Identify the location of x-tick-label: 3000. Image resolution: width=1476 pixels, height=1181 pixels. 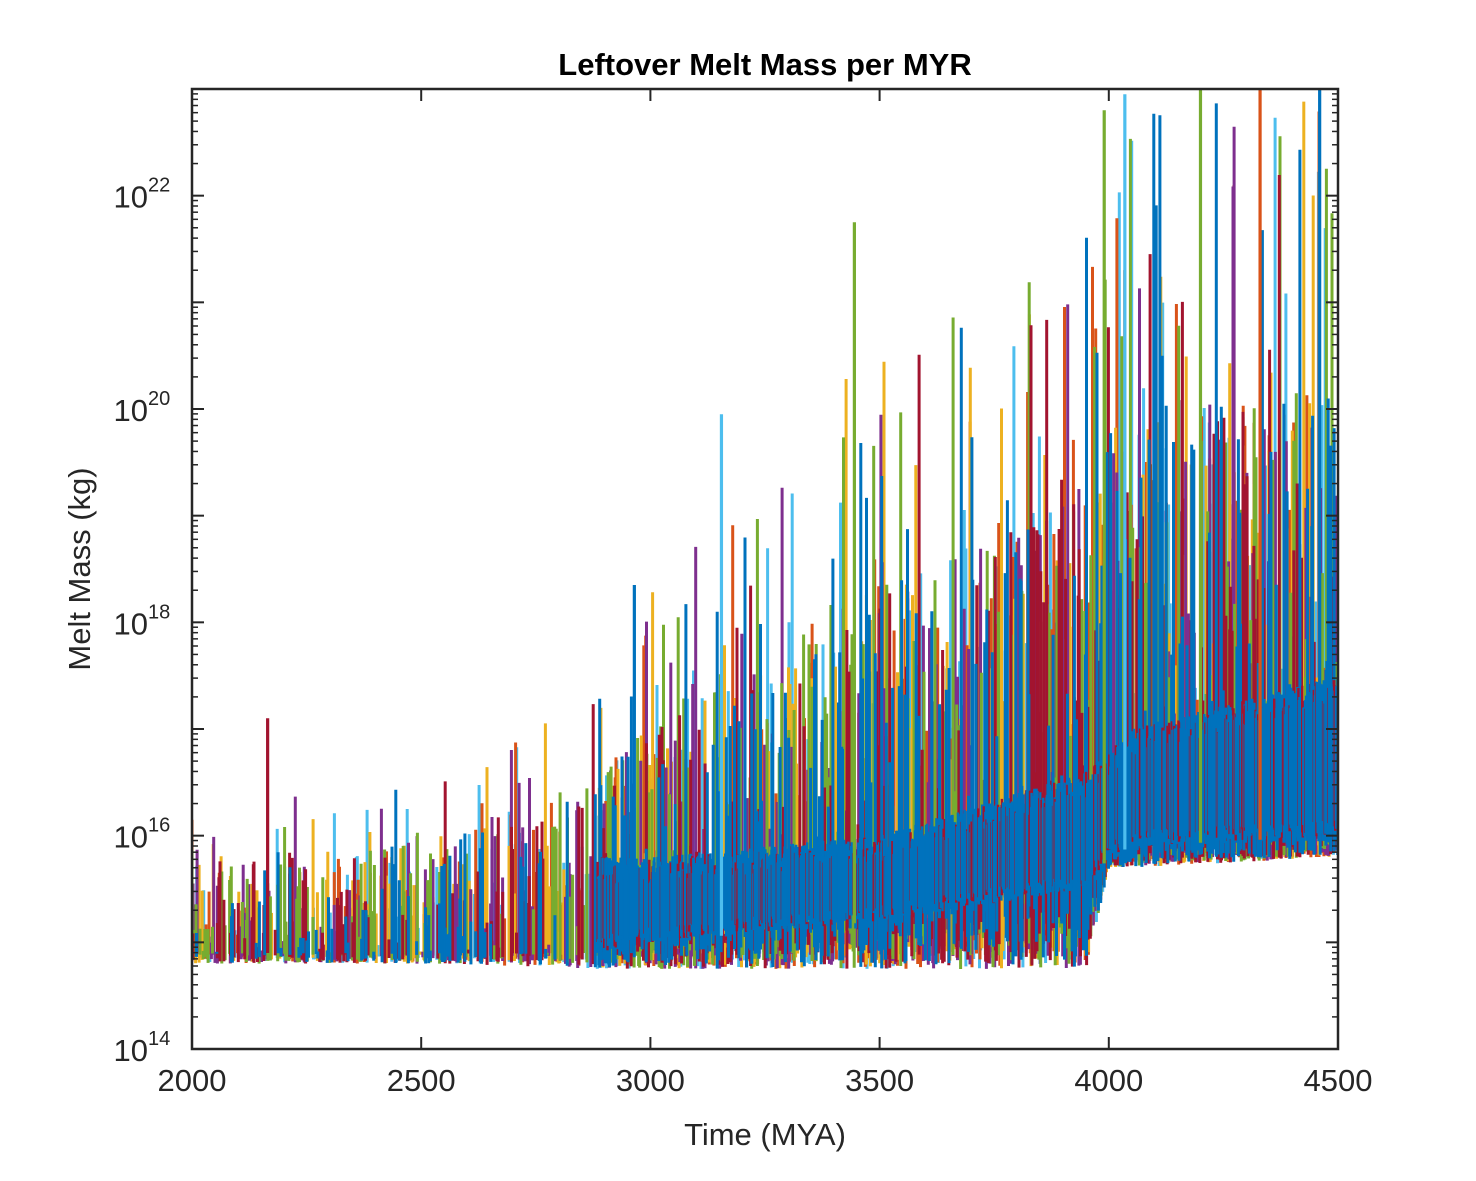
(650, 1080).